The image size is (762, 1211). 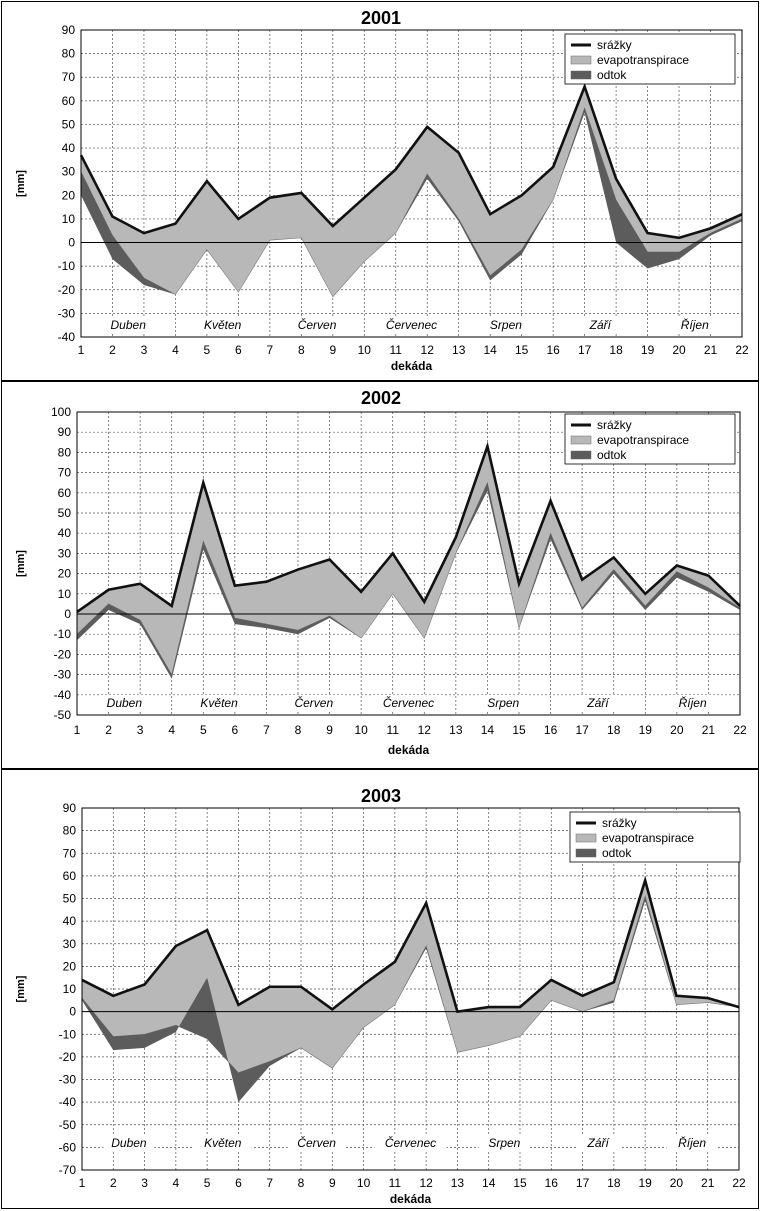 I want to click on month-label: Červen, so click(x=317, y=324).